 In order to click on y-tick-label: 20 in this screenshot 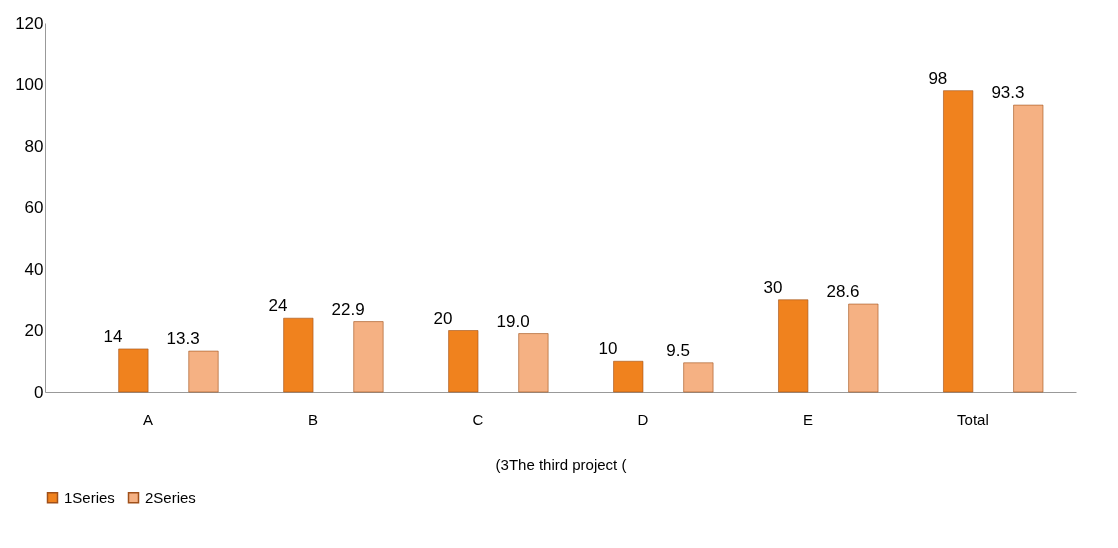, I will do `click(34, 330)`.